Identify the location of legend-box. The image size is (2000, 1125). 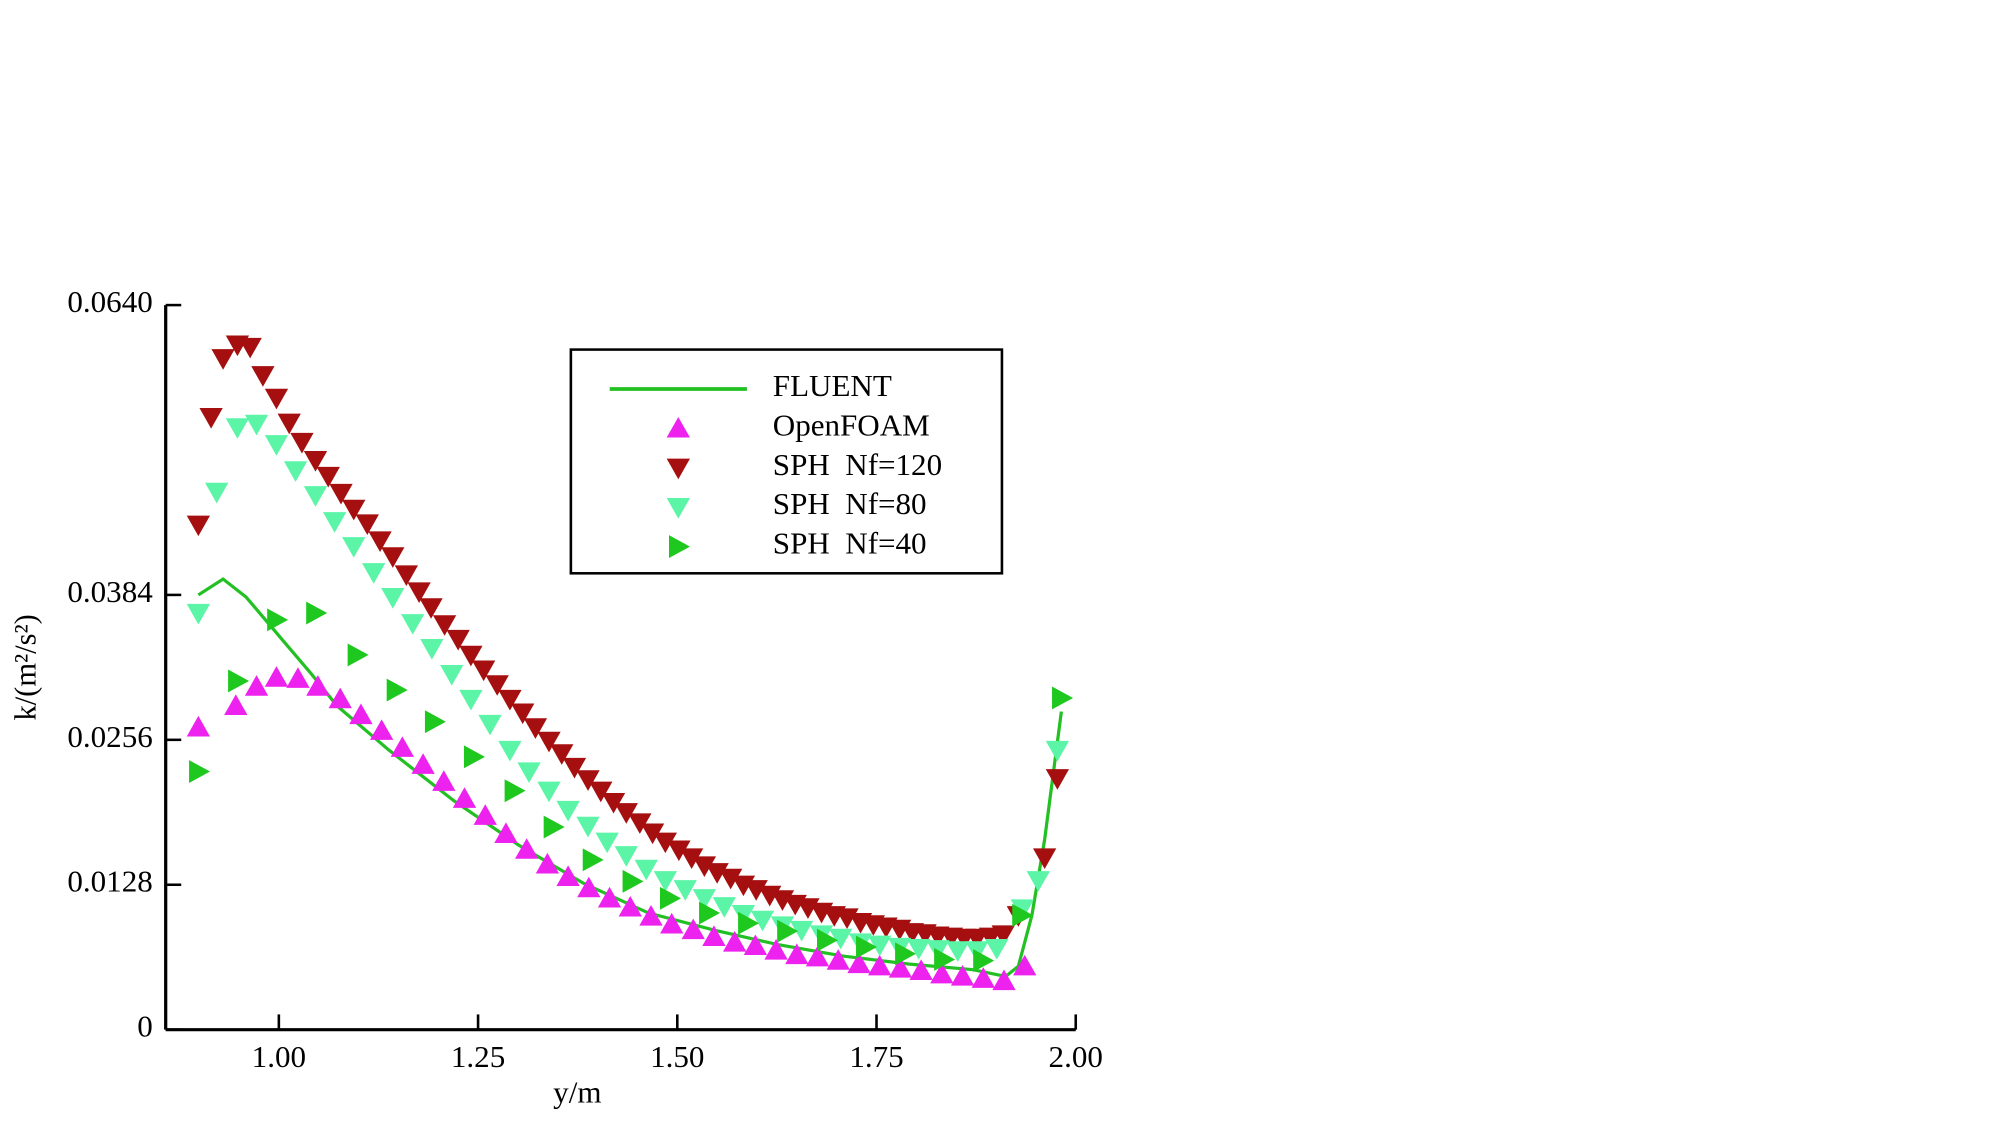
(786, 461).